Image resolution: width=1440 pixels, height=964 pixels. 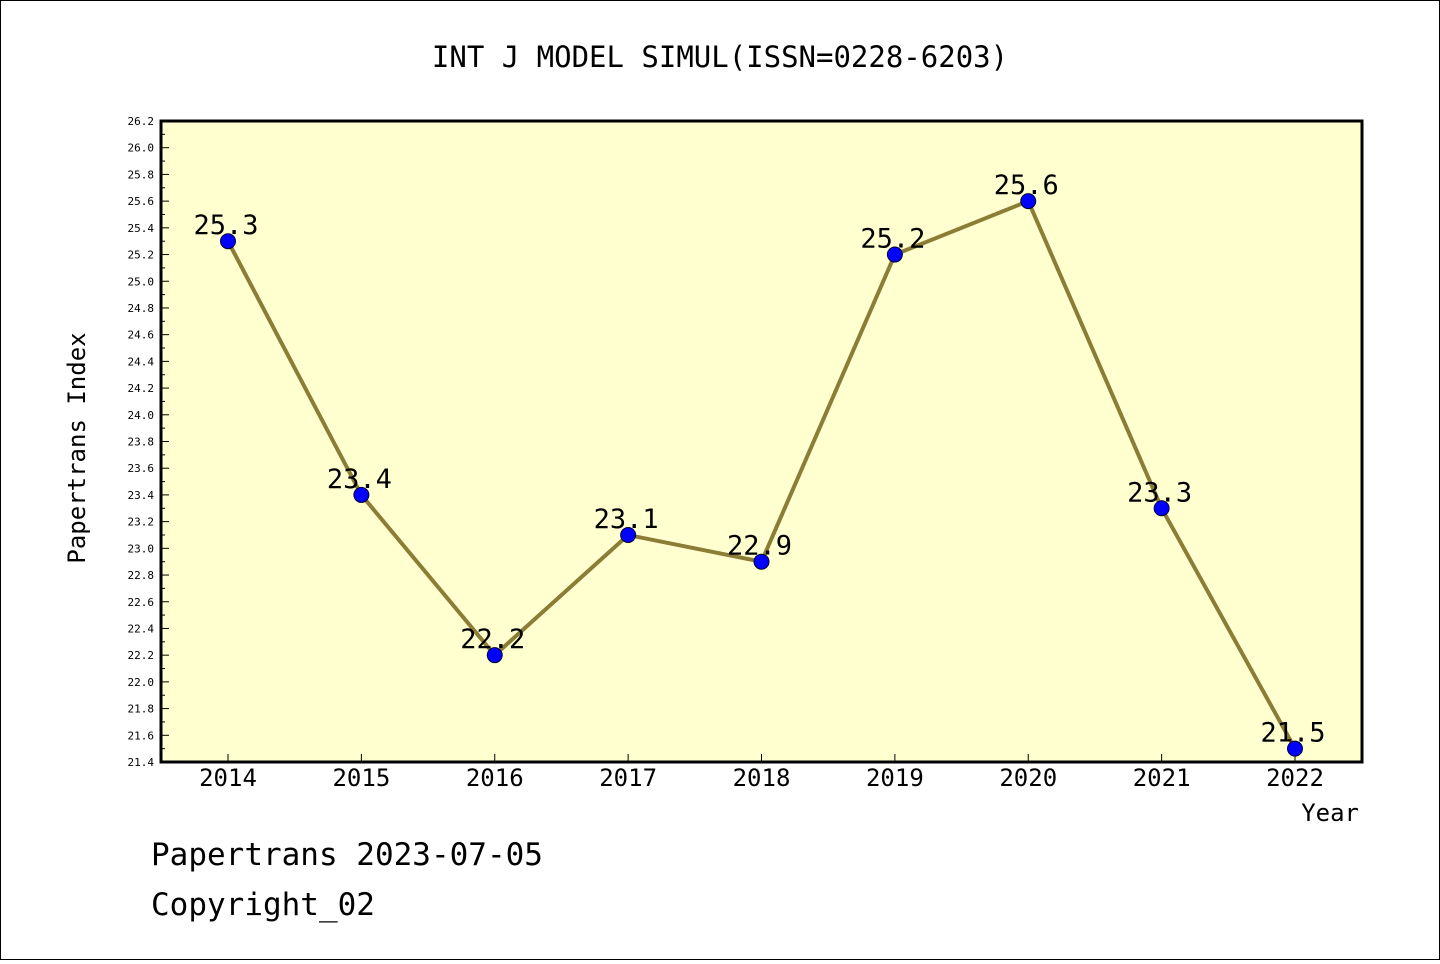 I want to click on y-tick-label: 23.2, so click(x=141, y=522).